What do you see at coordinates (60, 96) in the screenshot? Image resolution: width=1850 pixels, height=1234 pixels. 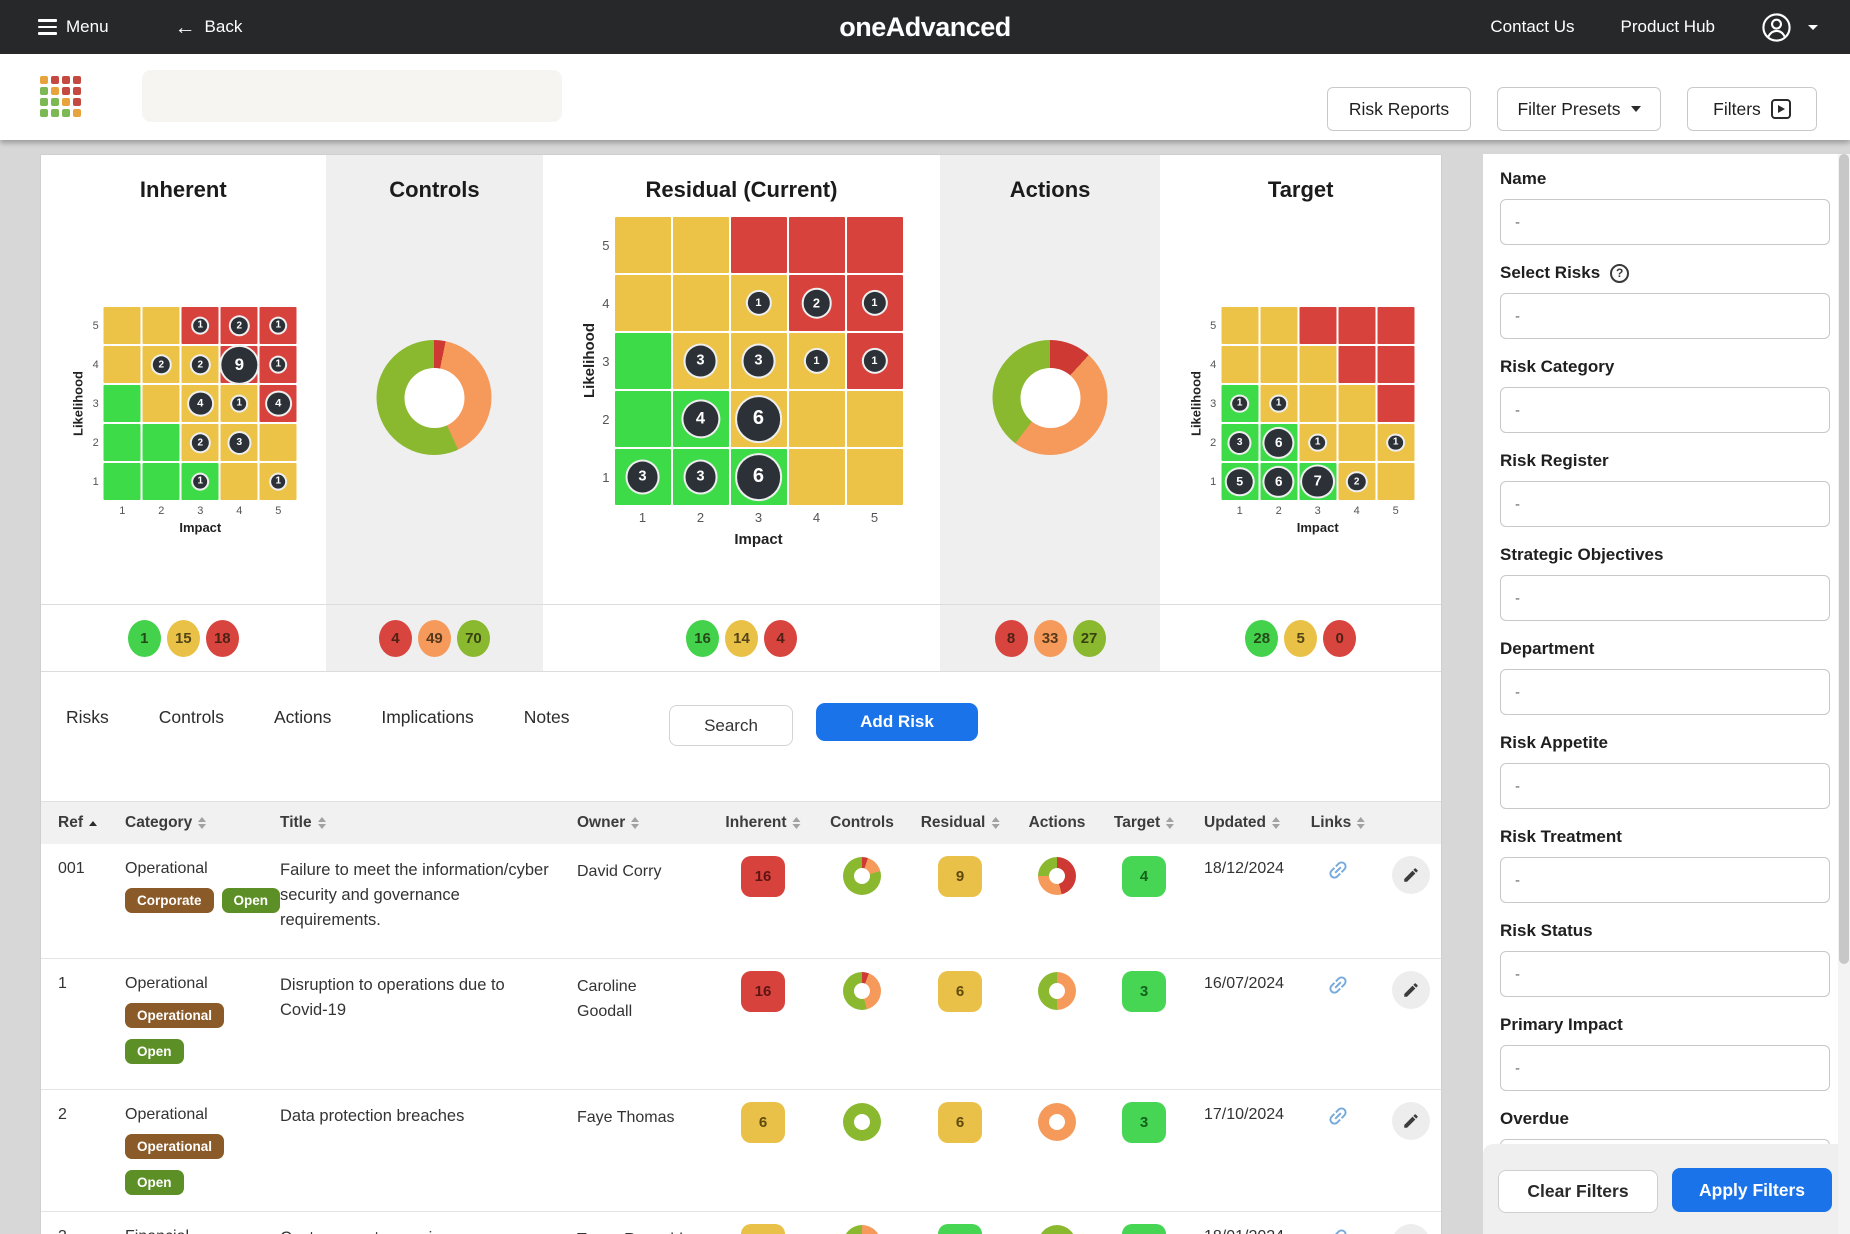 I see `app-launcher-grid-icon` at bounding box center [60, 96].